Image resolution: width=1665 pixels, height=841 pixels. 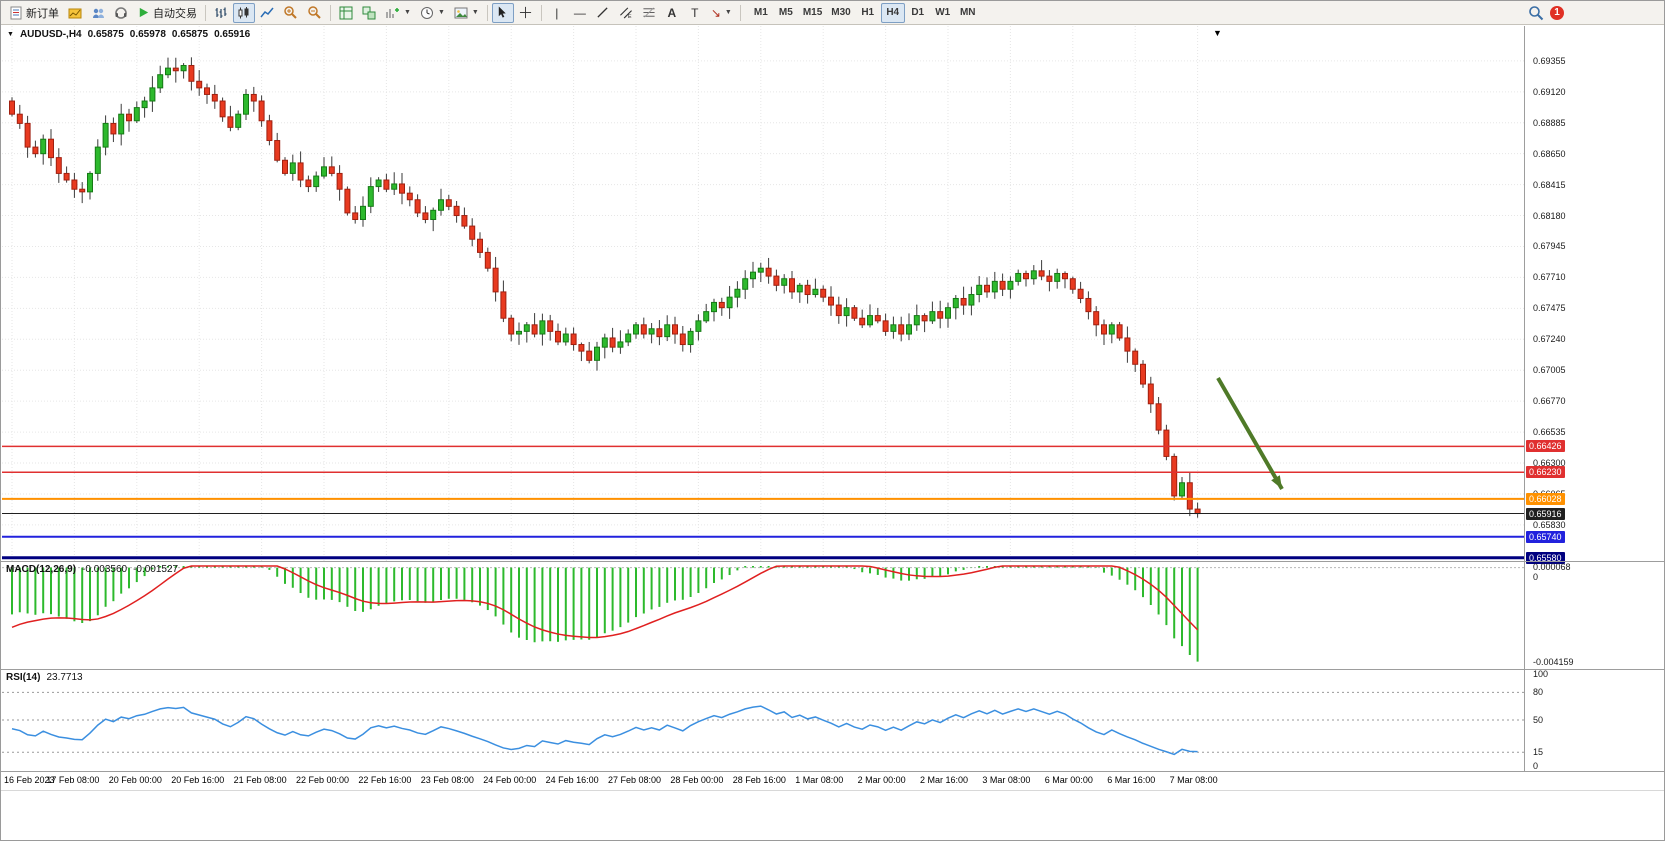 I want to click on axis-scale-label: 0.000068, so click(x=1552, y=567).